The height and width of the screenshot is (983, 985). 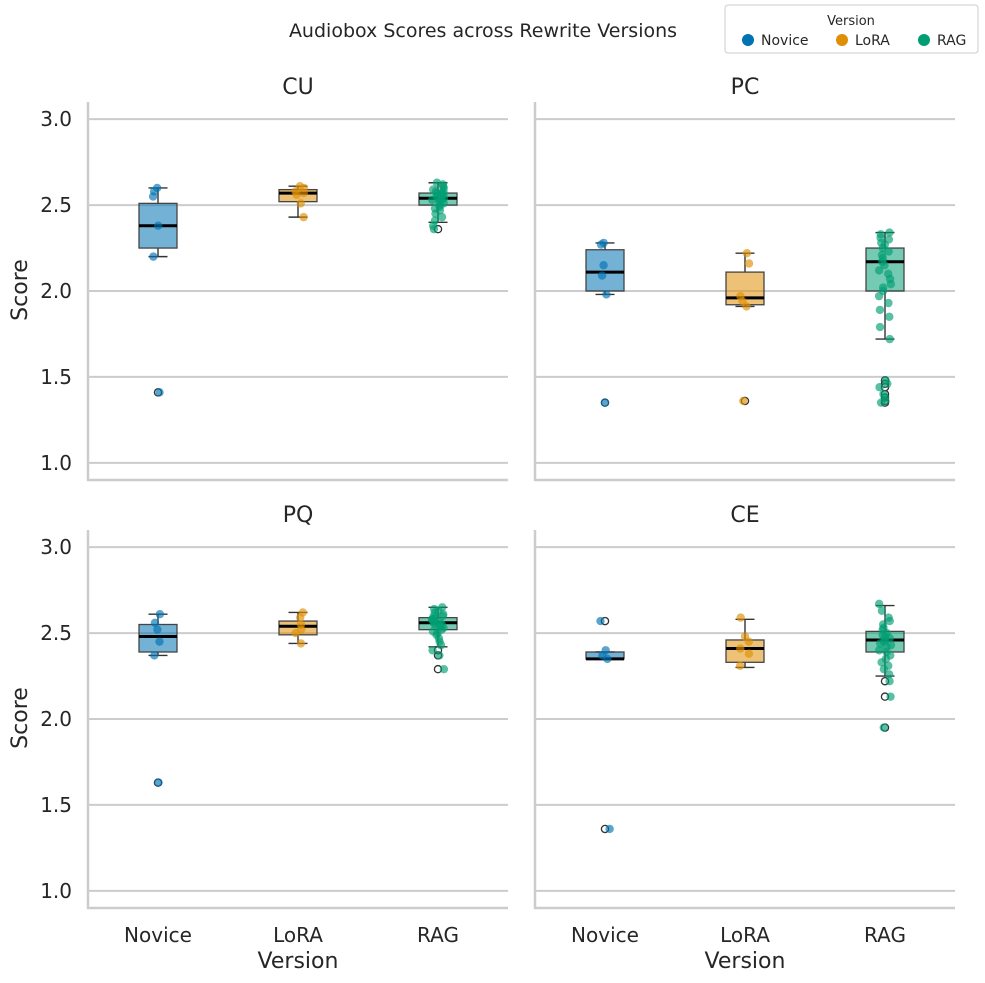 What do you see at coordinates (748, 40) in the screenshot?
I see `legend-marker-novice` at bounding box center [748, 40].